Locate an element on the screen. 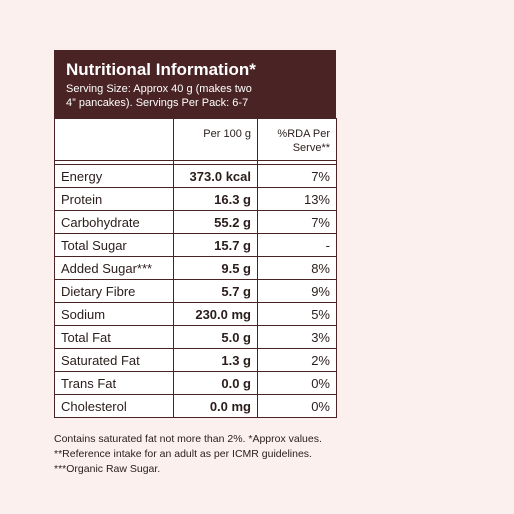 Image resolution: width=514 pixels, height=514 pixels. column-header-per-100g: Per 100 g is located at coordinates (215, 139).